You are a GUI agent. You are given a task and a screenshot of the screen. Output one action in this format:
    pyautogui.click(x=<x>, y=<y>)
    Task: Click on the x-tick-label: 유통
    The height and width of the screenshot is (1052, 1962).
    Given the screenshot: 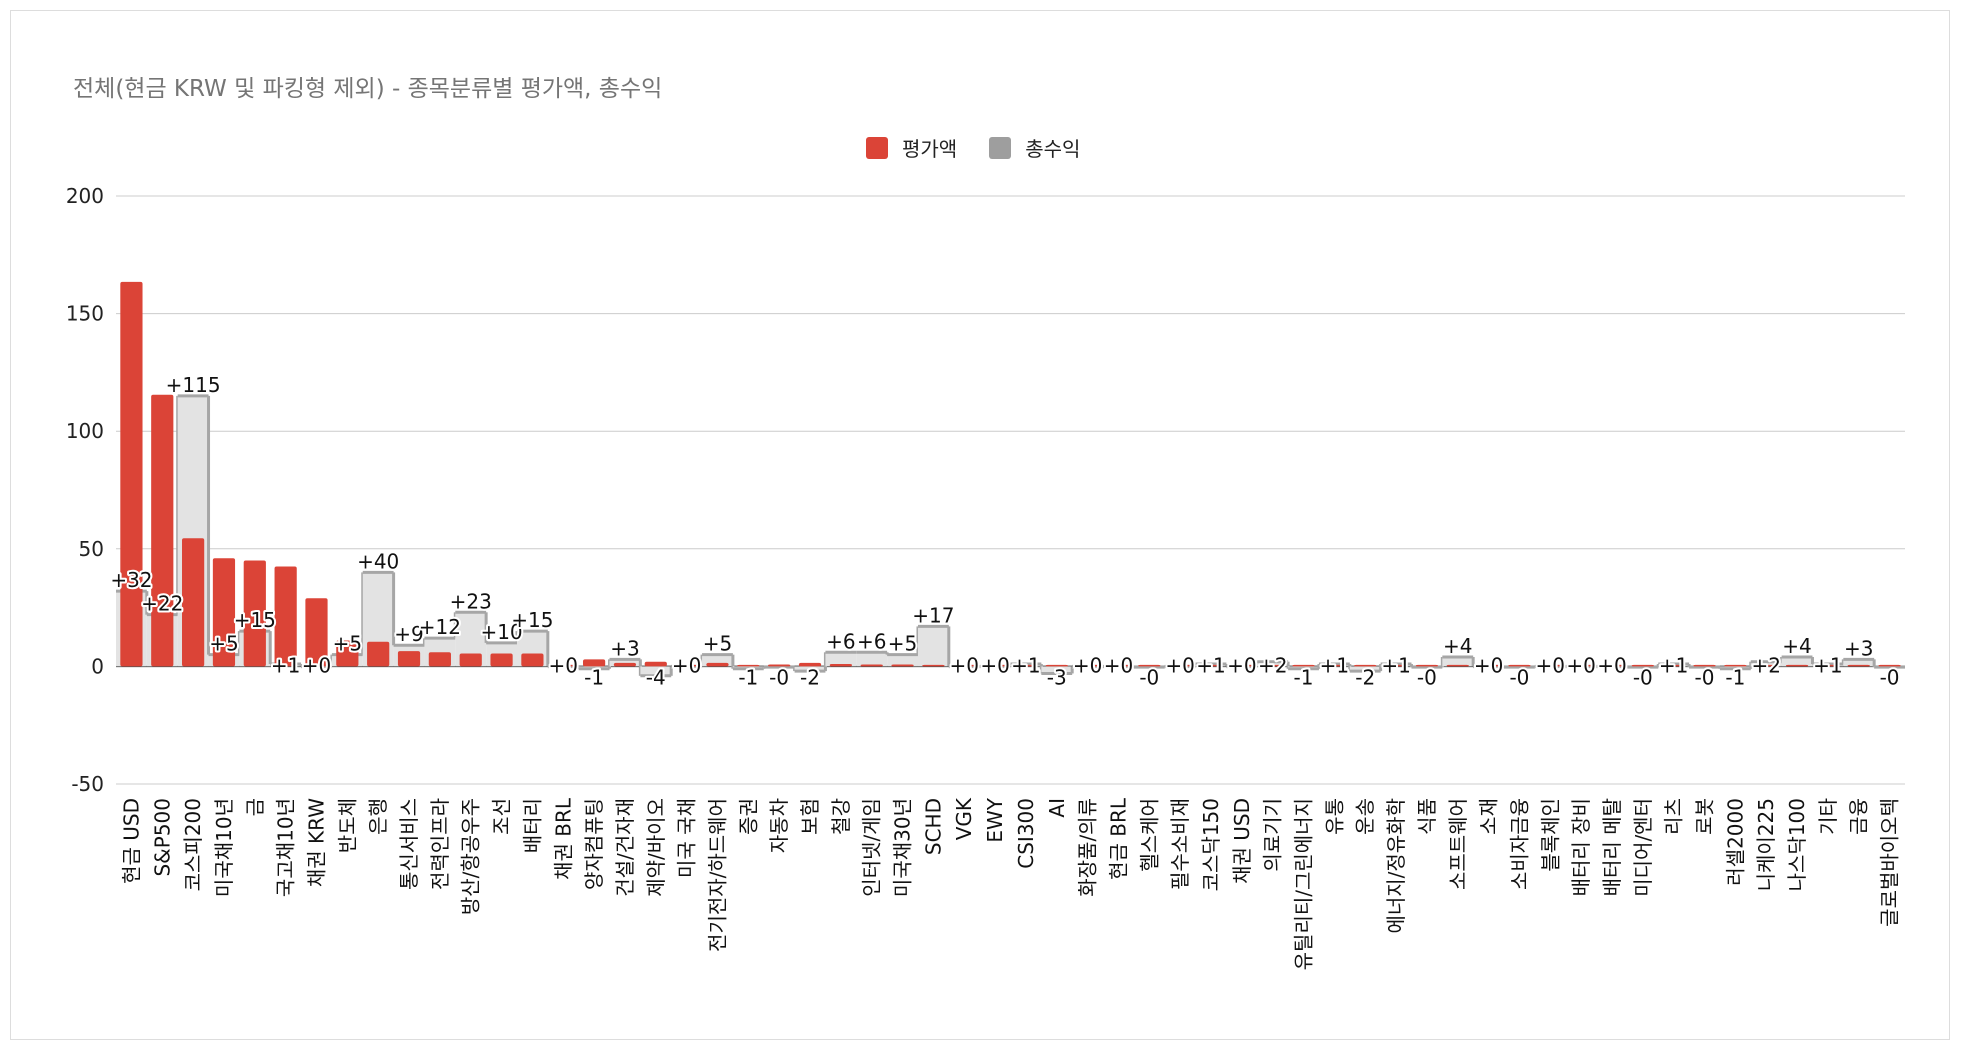 What is the action you would take?
    pyautogui.click(x=1334, y=816)
    